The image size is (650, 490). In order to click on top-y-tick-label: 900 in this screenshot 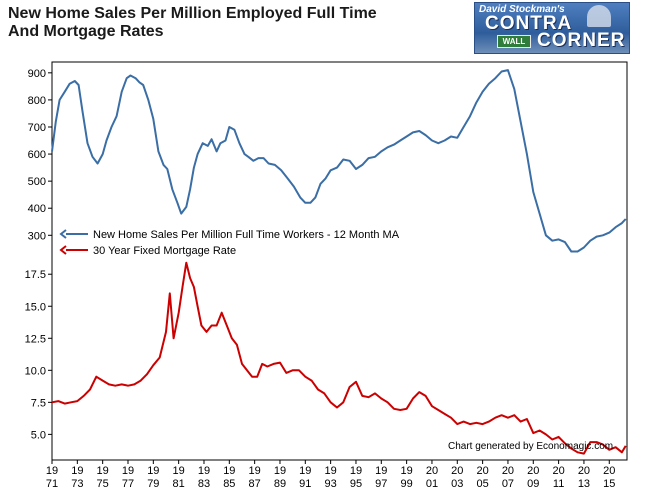, I will do `click(37, 74)`.